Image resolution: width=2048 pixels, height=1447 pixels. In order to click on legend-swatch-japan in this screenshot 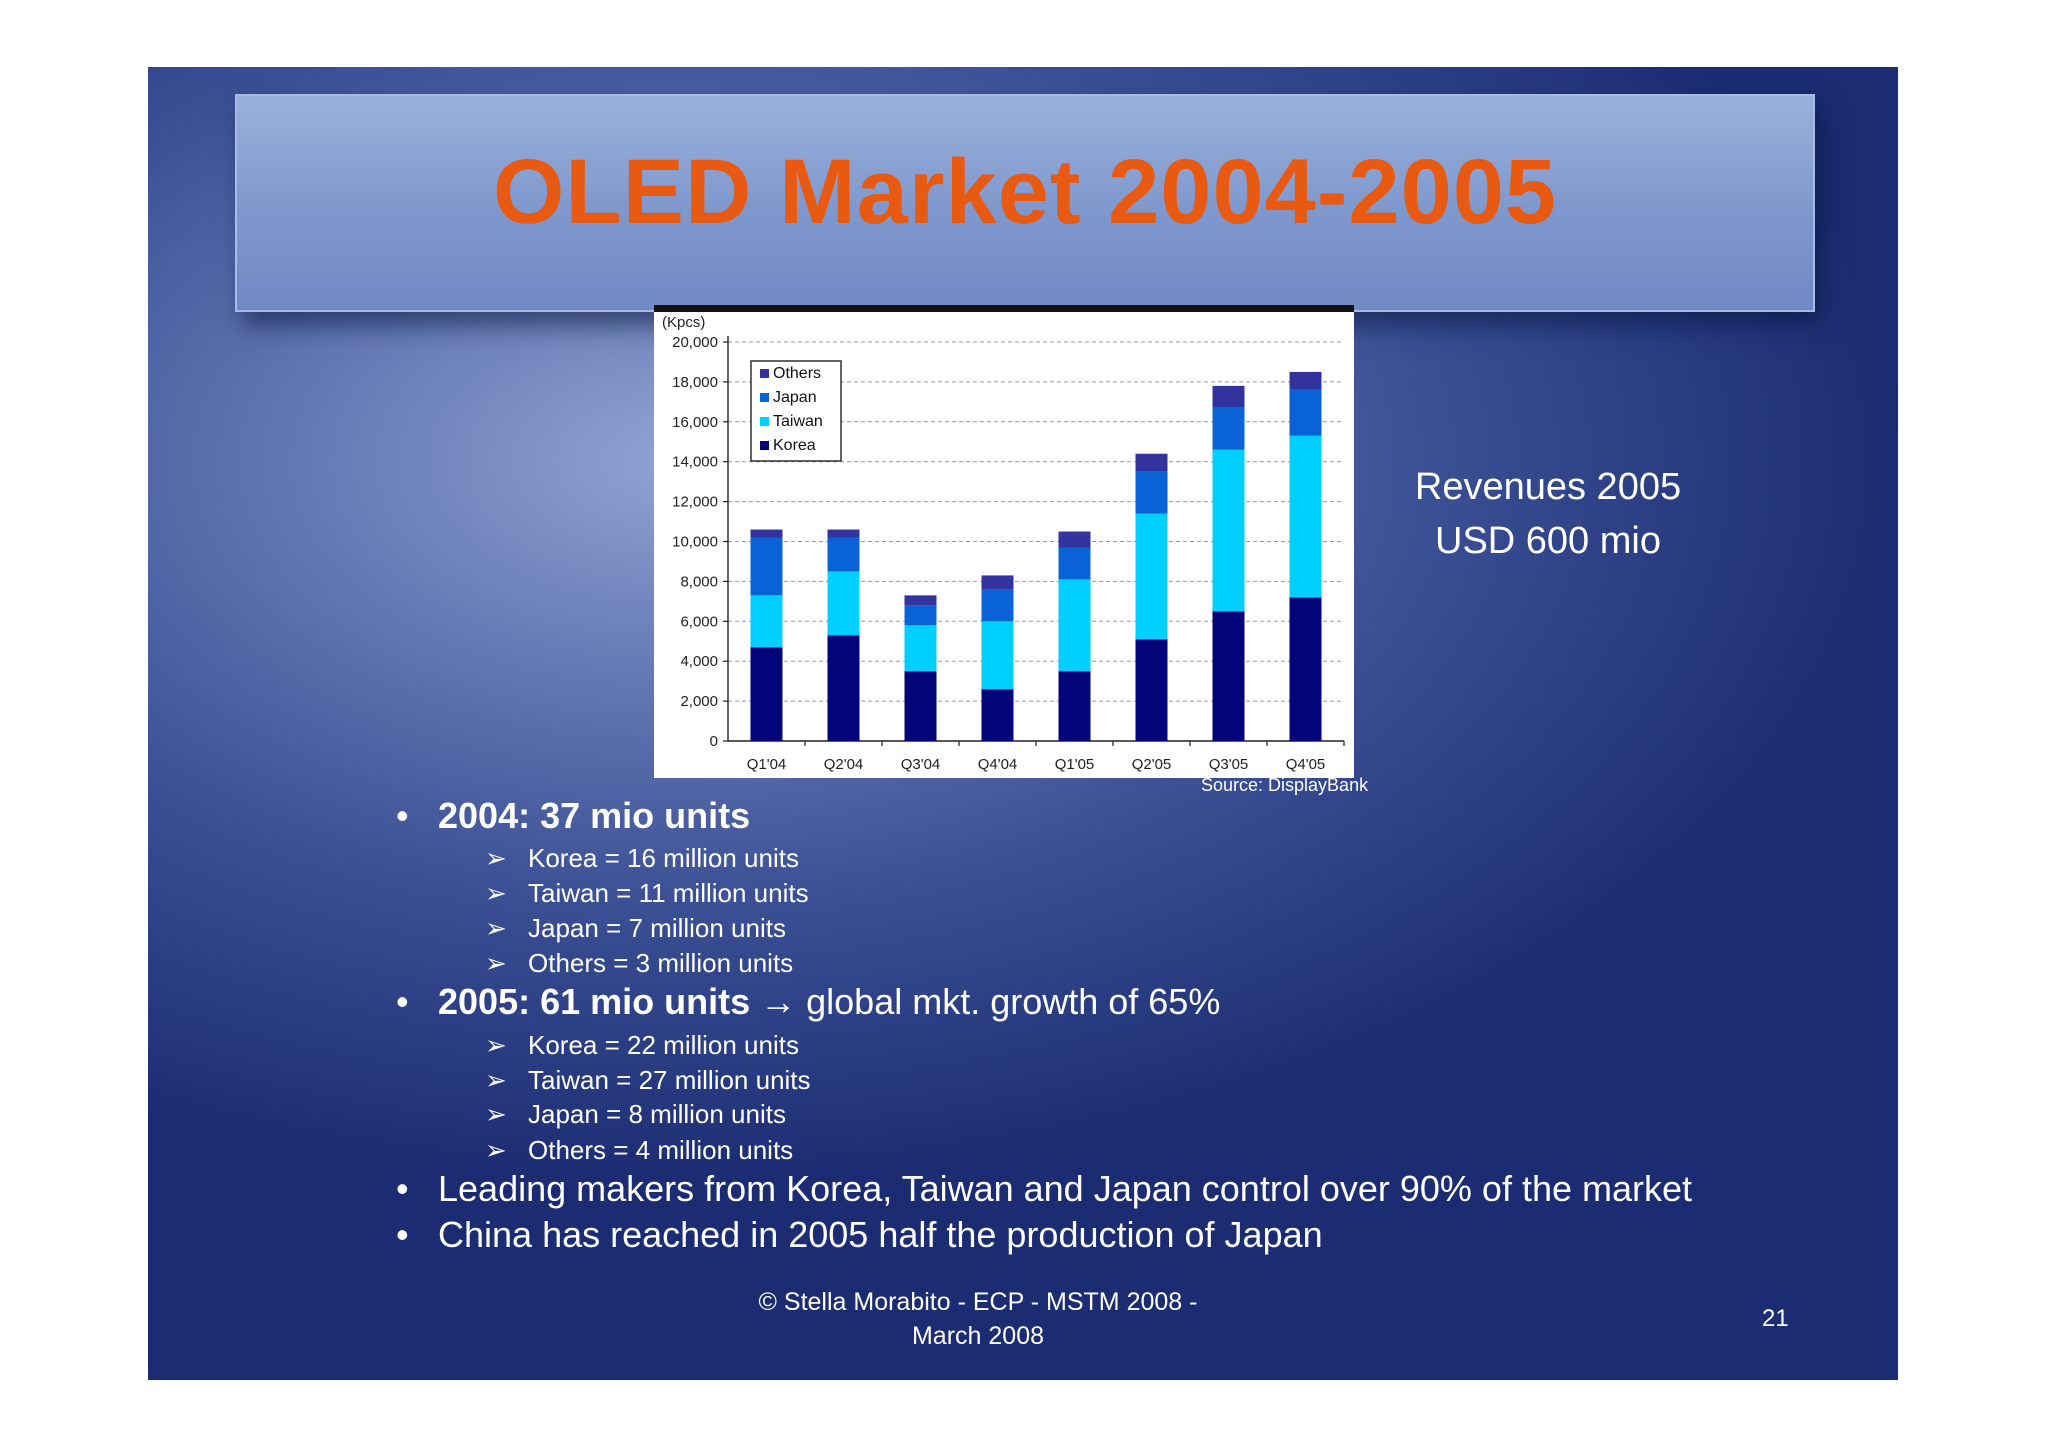, I will do `click(764, 397)`.